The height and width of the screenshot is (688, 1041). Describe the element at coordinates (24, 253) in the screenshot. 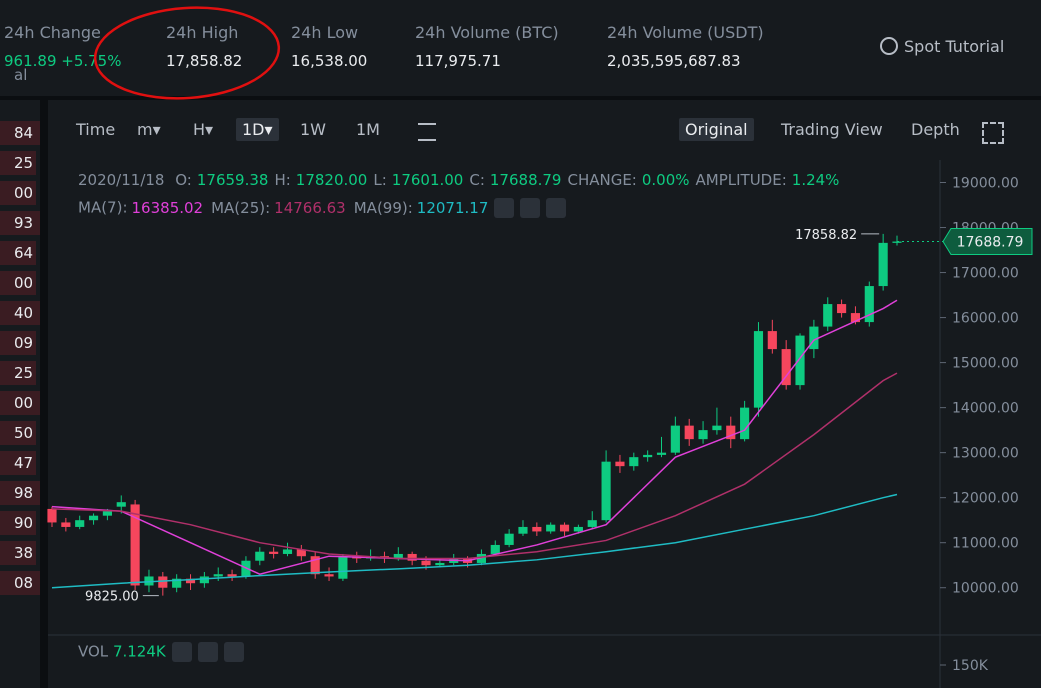

I see `orderbook-cell: 64` at that location.